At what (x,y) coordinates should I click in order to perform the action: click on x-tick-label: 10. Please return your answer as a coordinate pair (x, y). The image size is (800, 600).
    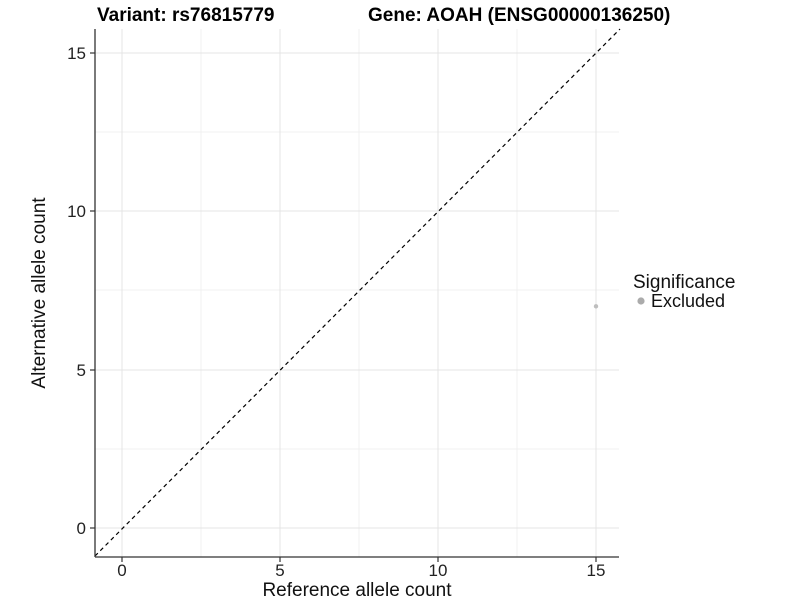
    Looking at the image, I should click on (438, 570).